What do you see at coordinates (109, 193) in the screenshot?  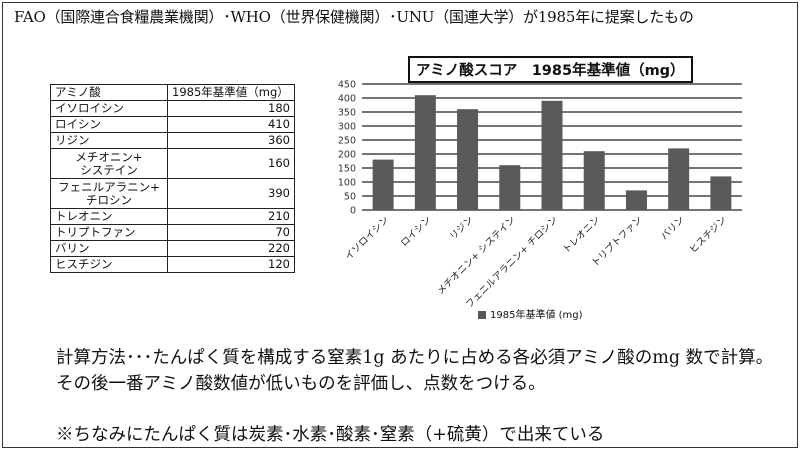 I see `amino-acid-name: フェニルアラニン+ チロシン` at bounding box center [109, 193].